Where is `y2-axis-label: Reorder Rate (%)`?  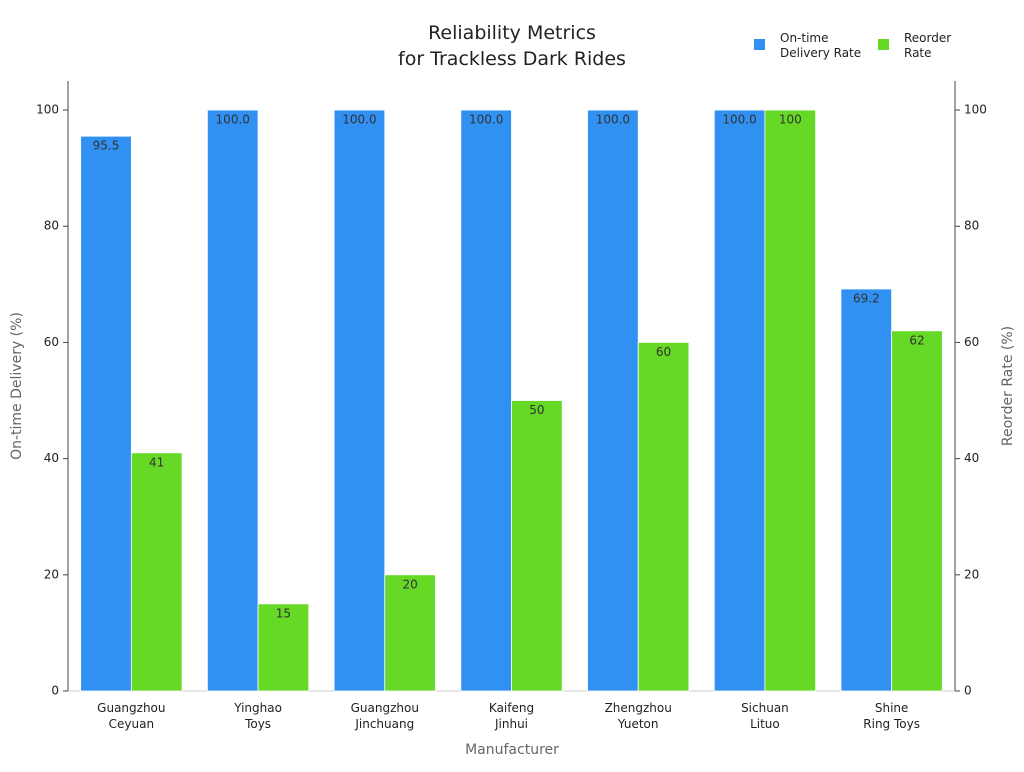
y2-axis-label: Reorder Rate (%) is located at coordinates (1008, 386).